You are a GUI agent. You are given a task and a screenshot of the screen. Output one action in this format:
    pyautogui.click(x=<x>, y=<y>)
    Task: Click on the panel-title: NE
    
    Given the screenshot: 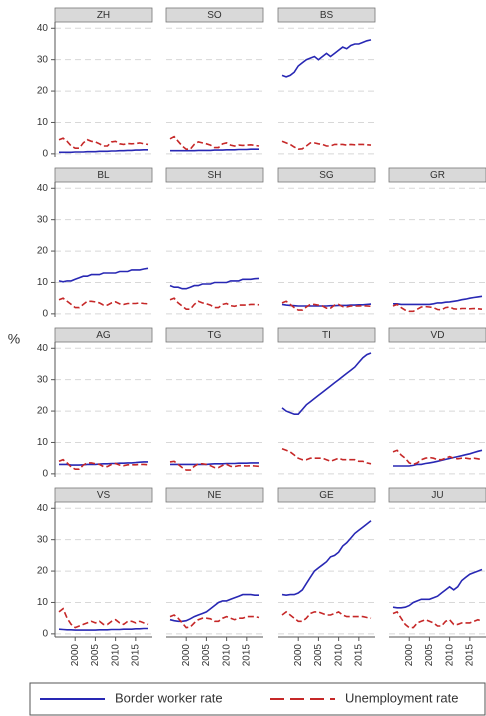 What is the action you would take?
    pyautogui.click(x=215, y=495)
    